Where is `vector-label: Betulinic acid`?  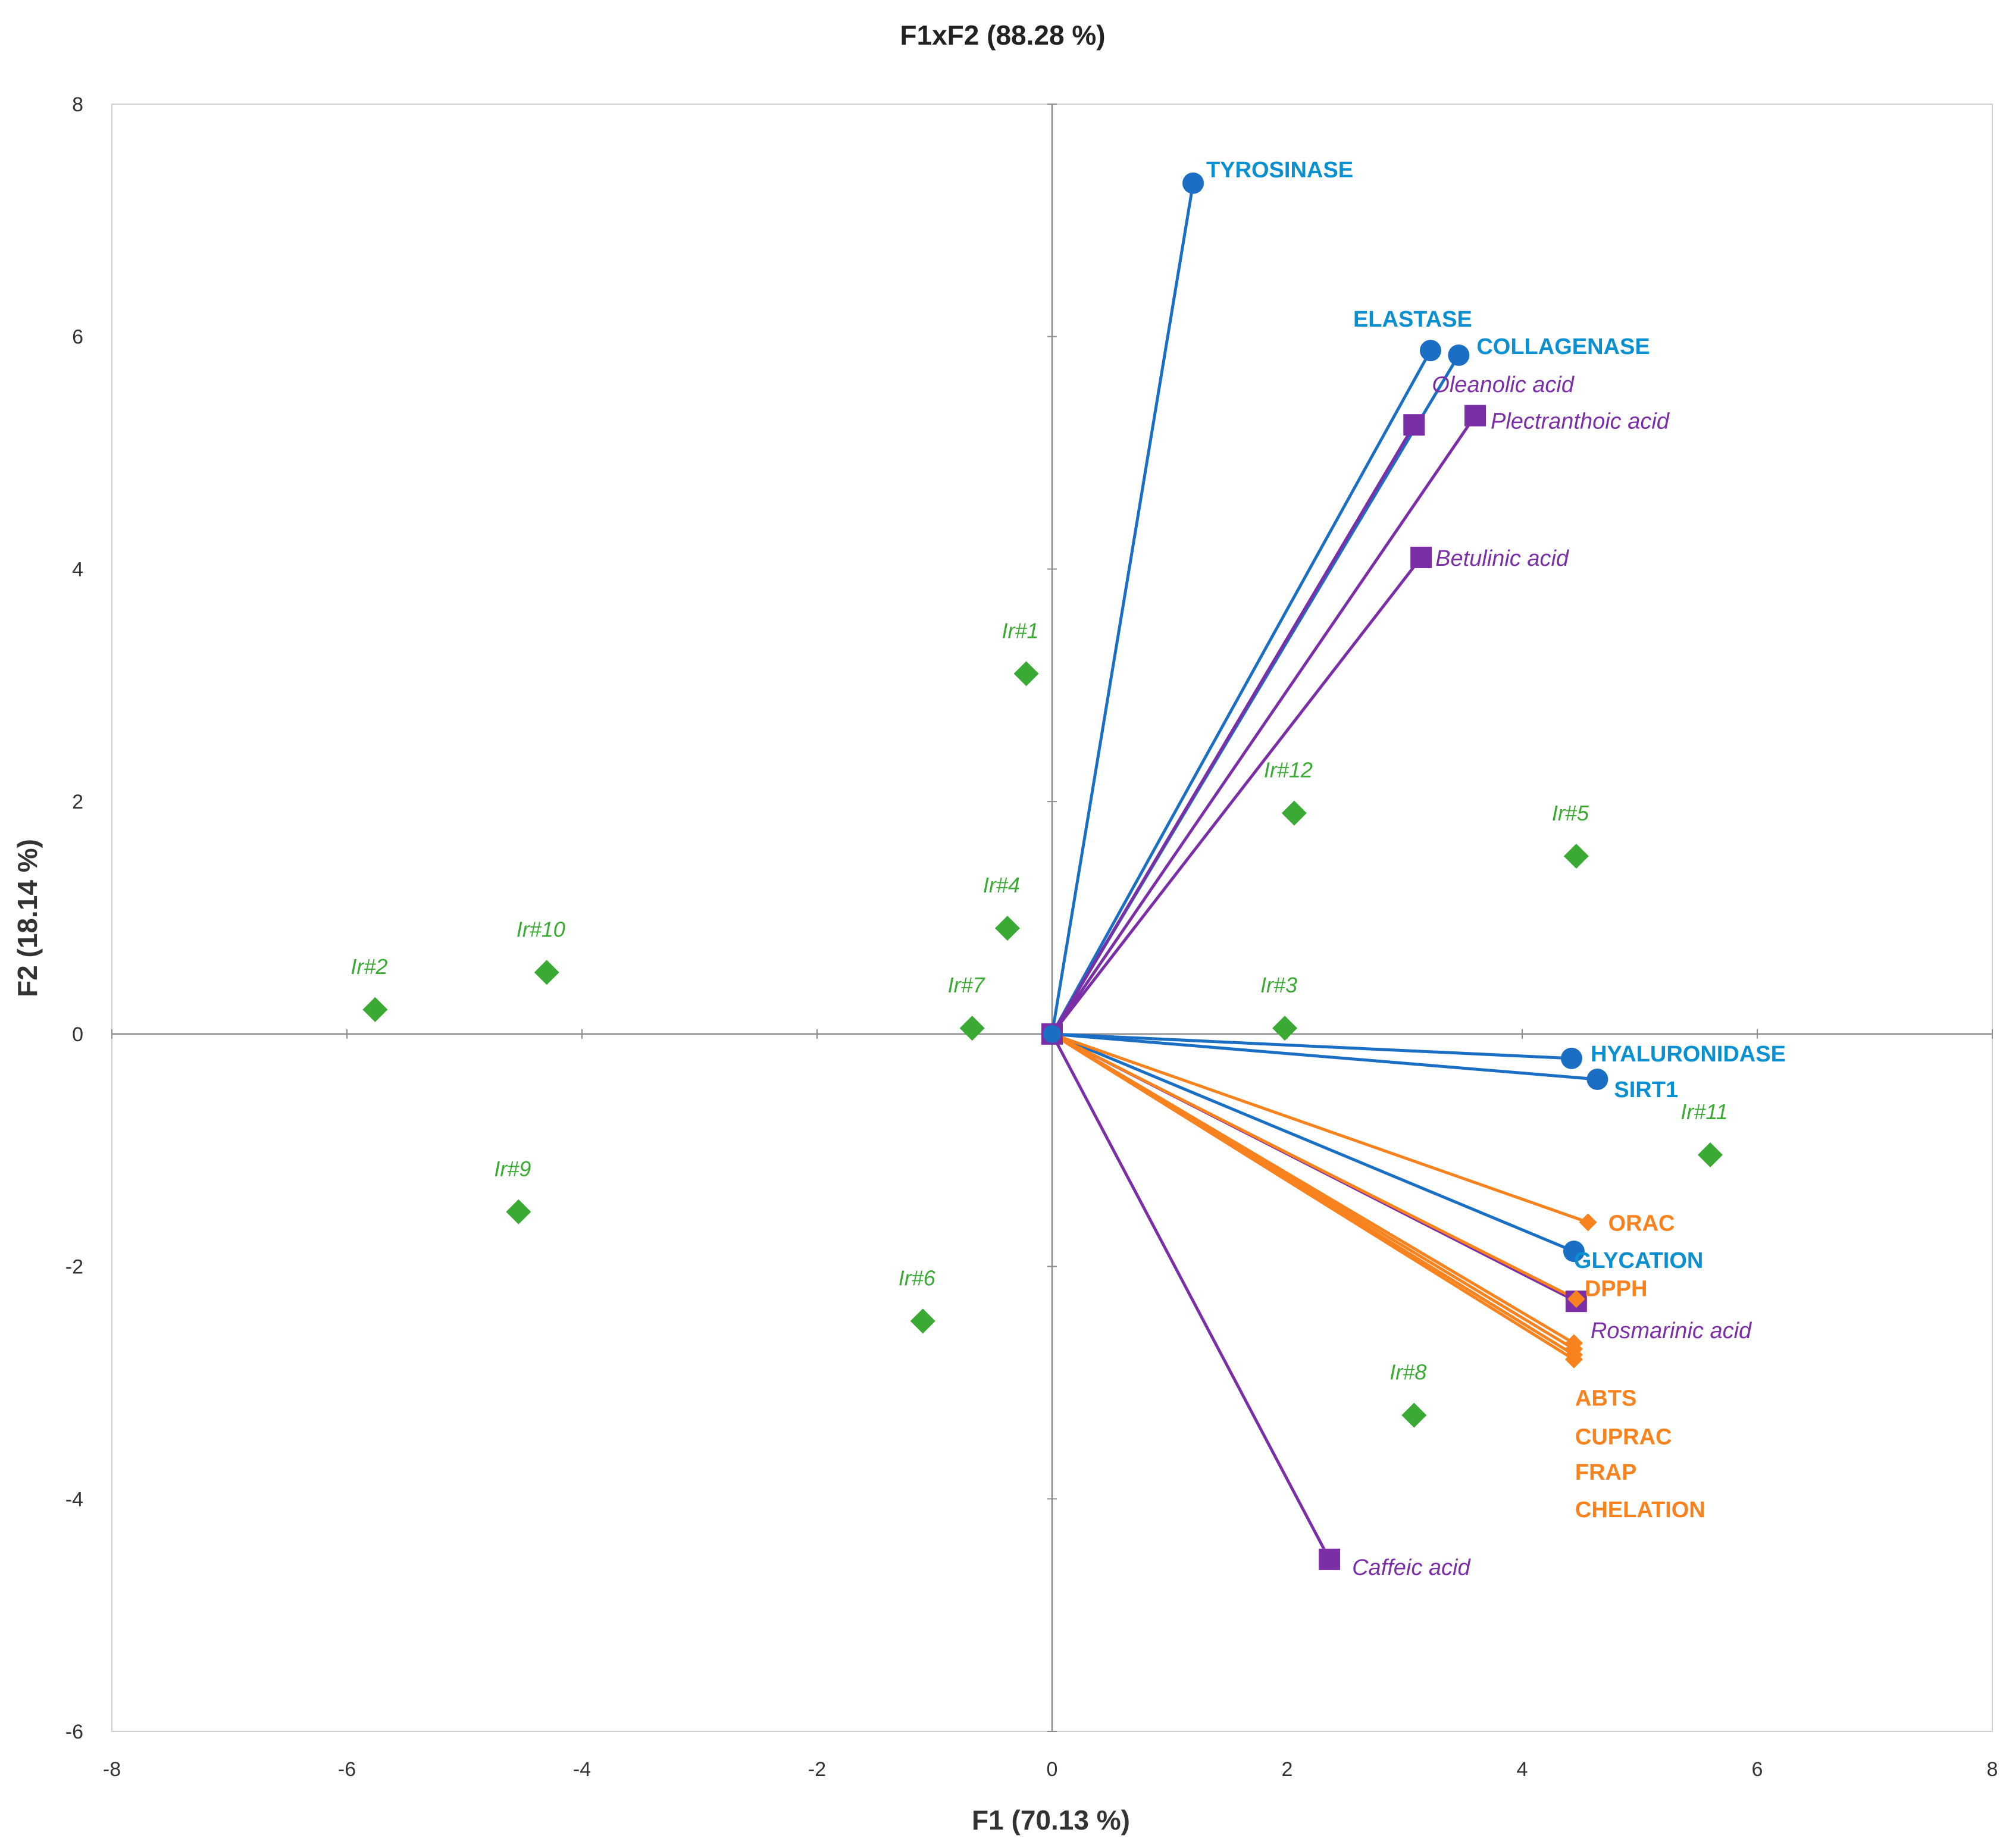
vector-label: Betulinic acid is located at coordinates (1503, 558).